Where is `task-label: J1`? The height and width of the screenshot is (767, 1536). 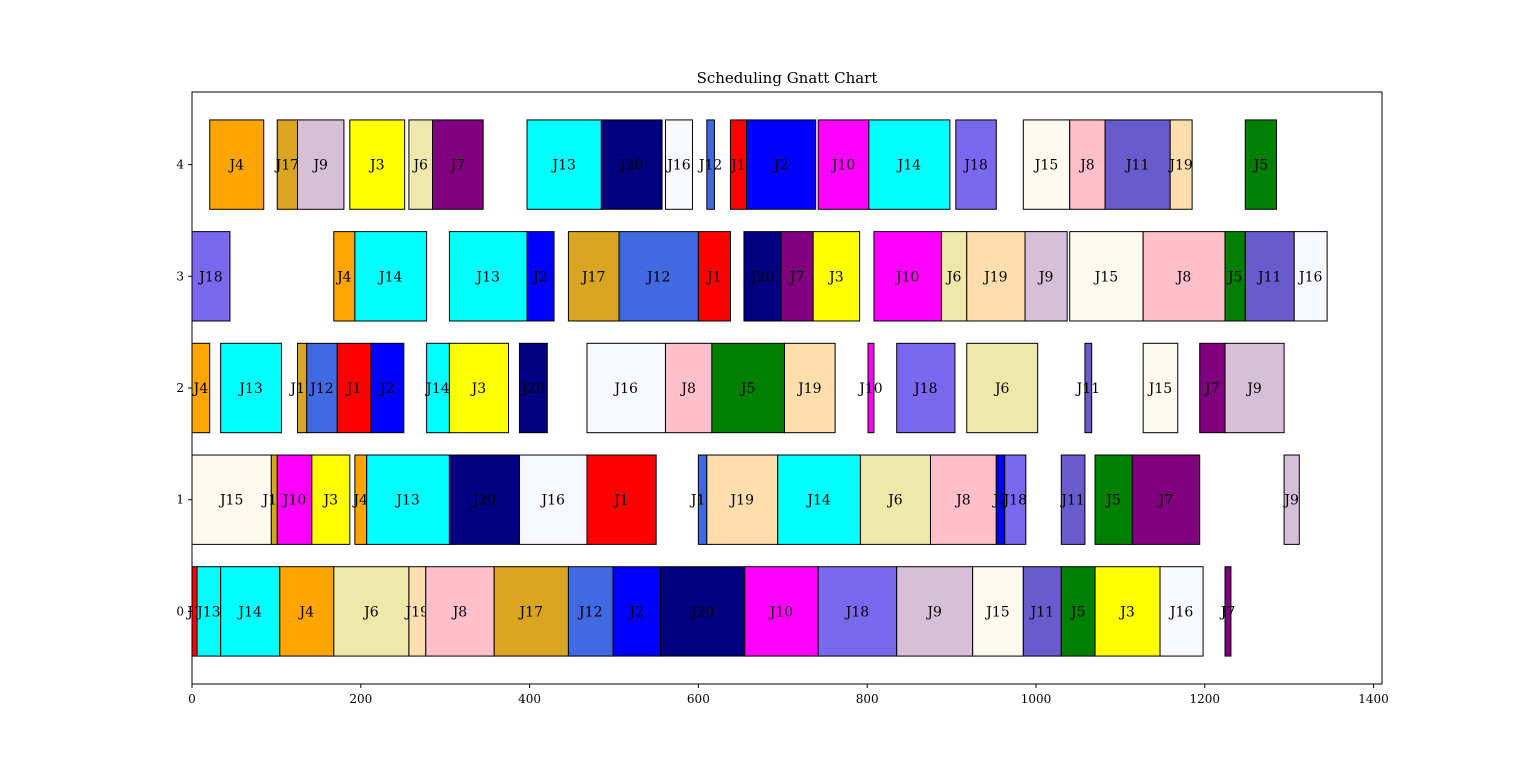
task-label: J1 is located at coordinates (353, 389).